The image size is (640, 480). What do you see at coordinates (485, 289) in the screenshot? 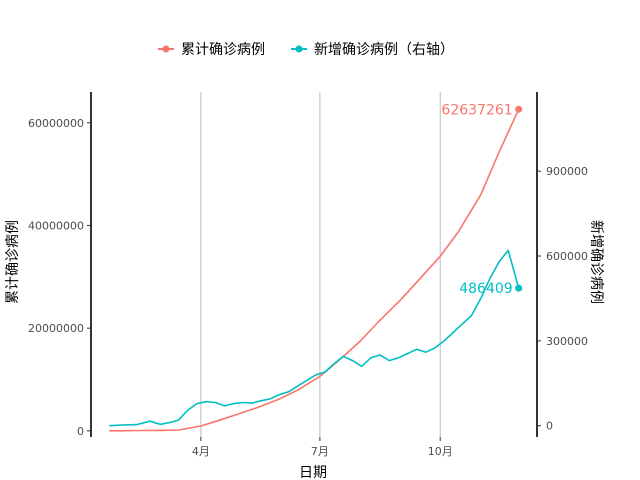
I see `series-end-label-daily: 486409` at bounding box center [485, 289].